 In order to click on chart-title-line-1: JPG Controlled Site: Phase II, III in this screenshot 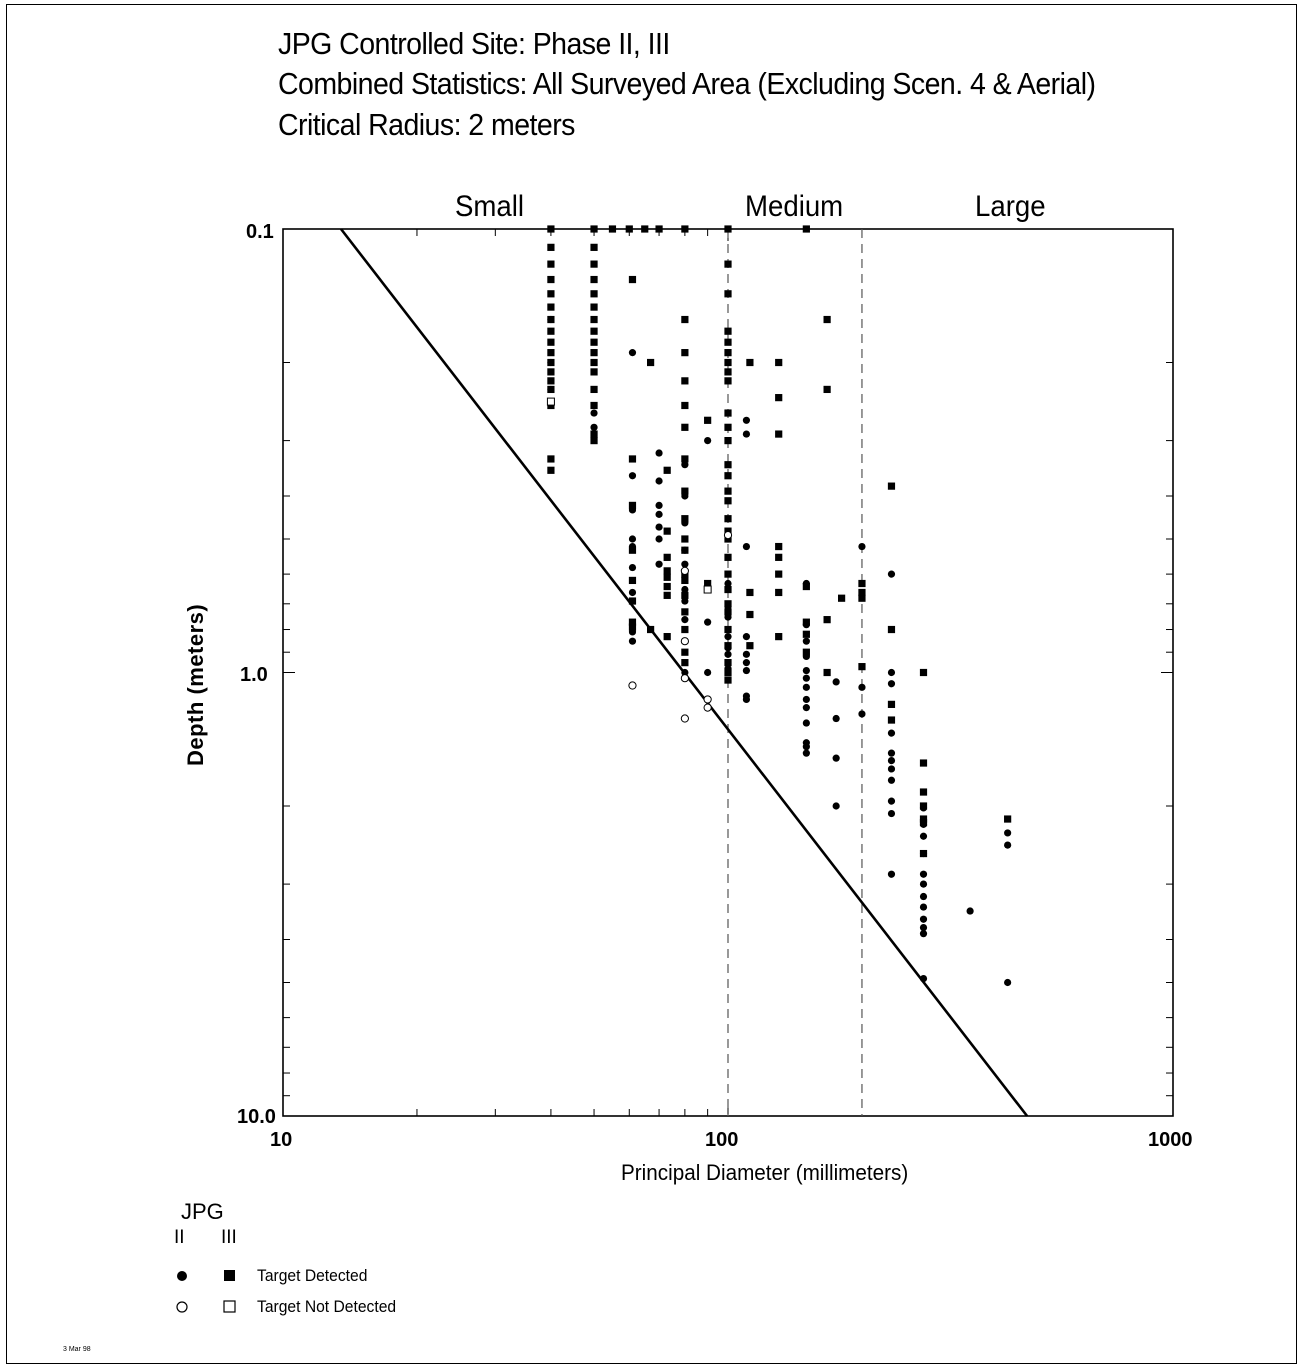, I will do `click(474, 43)`.